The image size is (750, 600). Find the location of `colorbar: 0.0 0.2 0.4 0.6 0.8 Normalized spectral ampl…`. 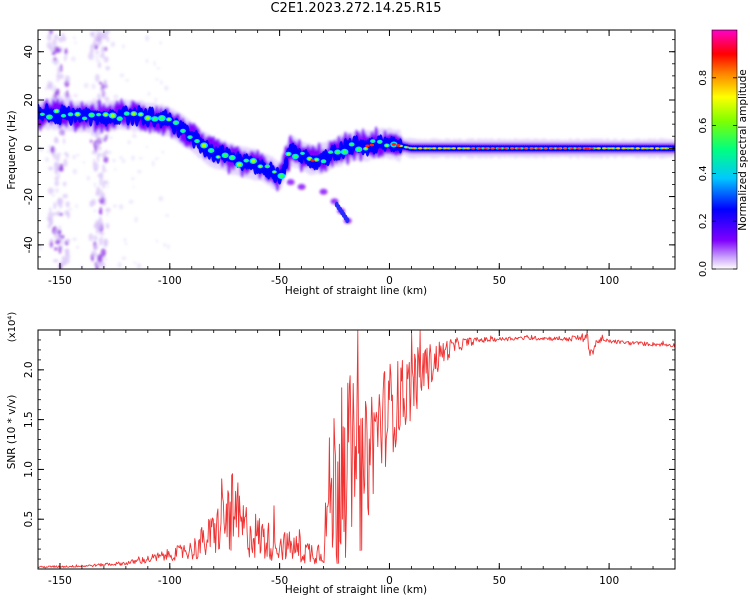

colorbar: 0.0 0.2 0.4 0.6 0.8 Normalized spectral ampl… is located at coordinates (723, 153).